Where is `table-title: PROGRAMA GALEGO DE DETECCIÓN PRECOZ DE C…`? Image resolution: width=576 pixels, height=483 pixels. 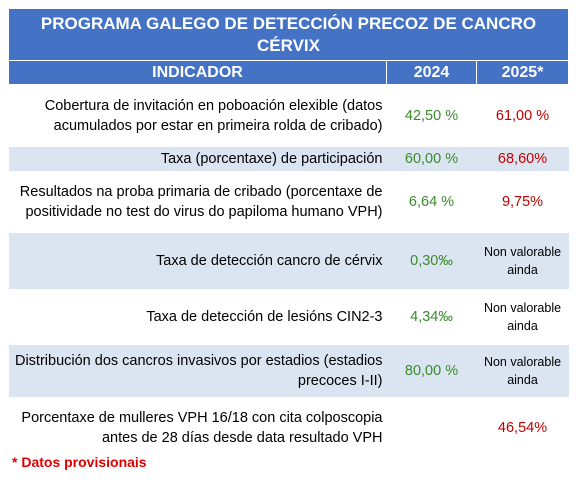
table-title: PROGRAMA GALEGO DE DETECCIÓN PRECOZ DE C… is located at coordinates (288, 34).